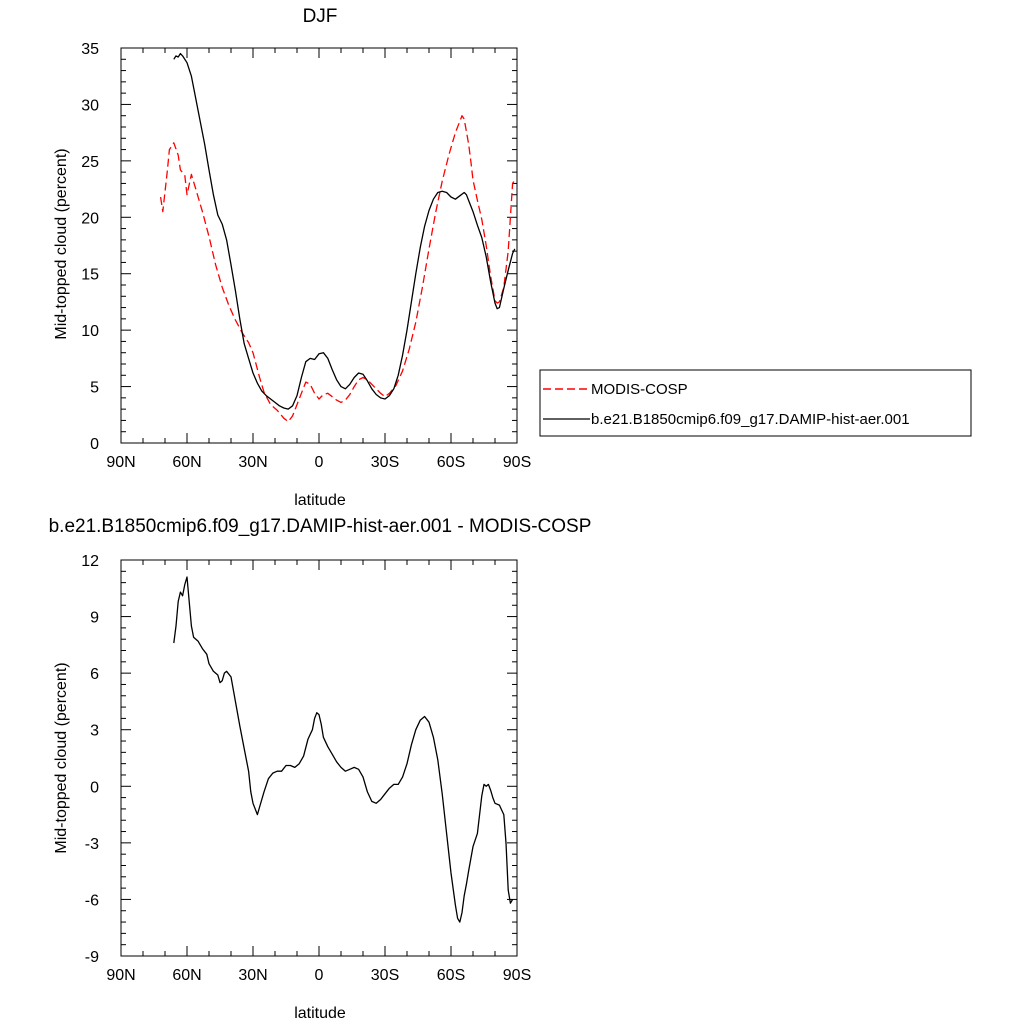 This screenshot has width=1024, height=1024. What do you see at coordinates (320, 1013) in the screenshot?
I see `bottom-x-axis-label: latitude` at bounding box center [320, 1013].